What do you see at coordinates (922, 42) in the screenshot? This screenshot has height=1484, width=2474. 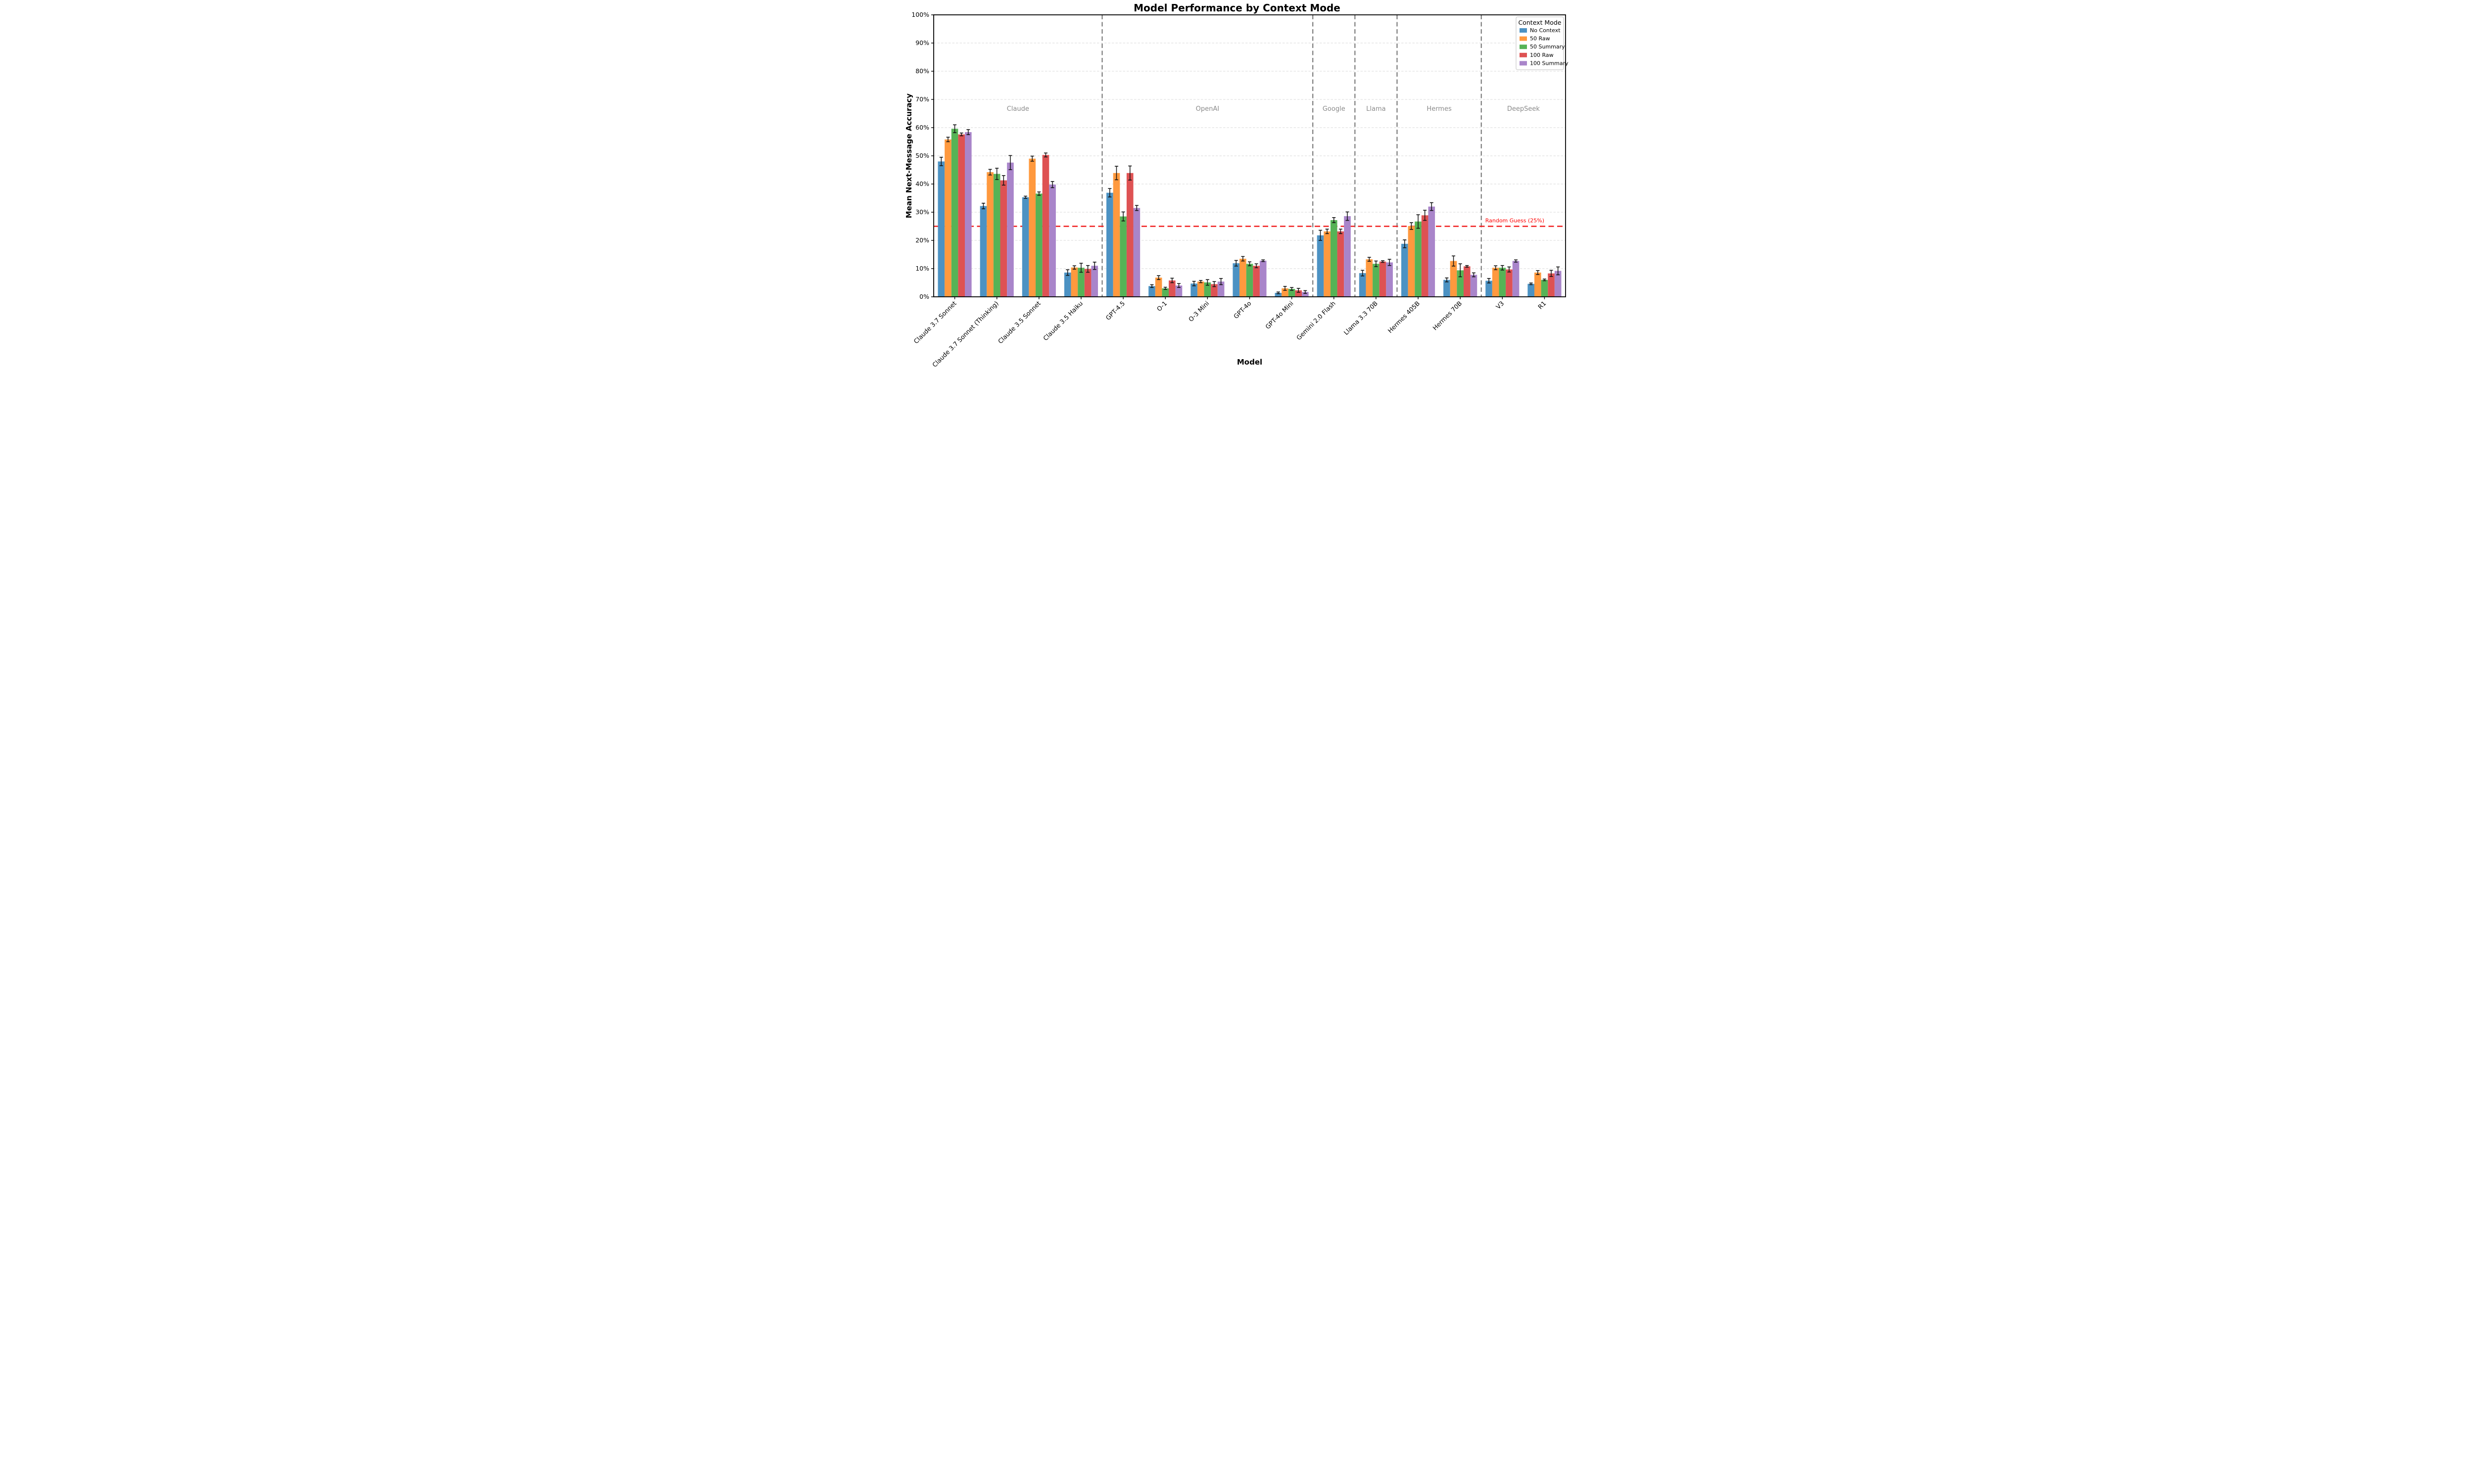 I see `y-tick-label: 90%` at bounding box center [922, 42].